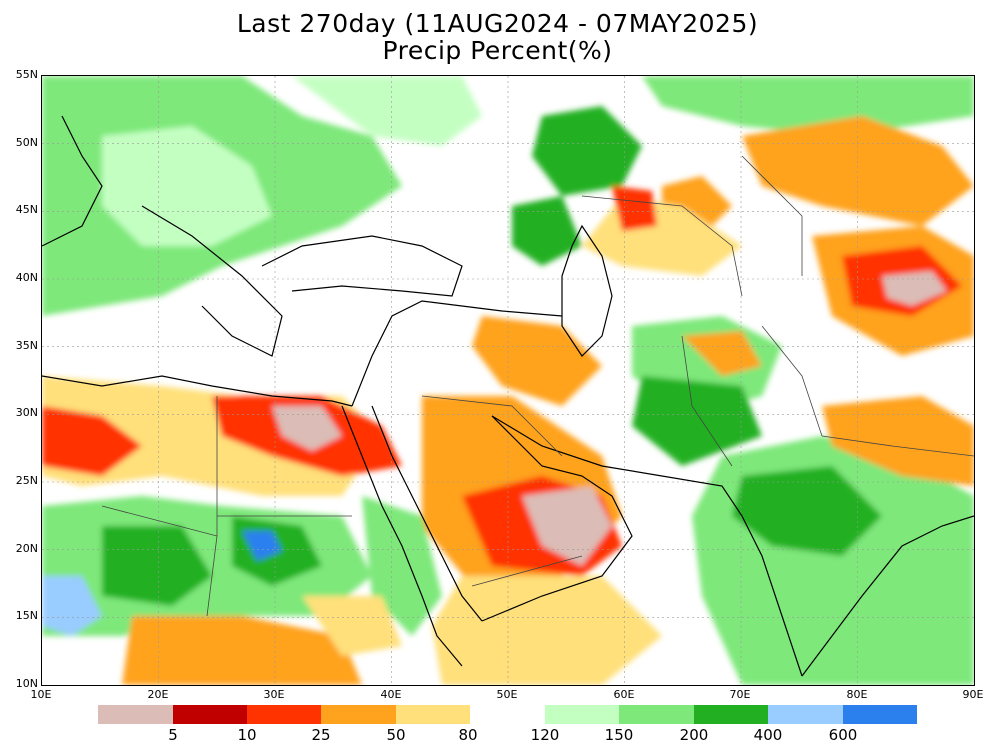  I want to click on coast-balkans, so click(212, 281).